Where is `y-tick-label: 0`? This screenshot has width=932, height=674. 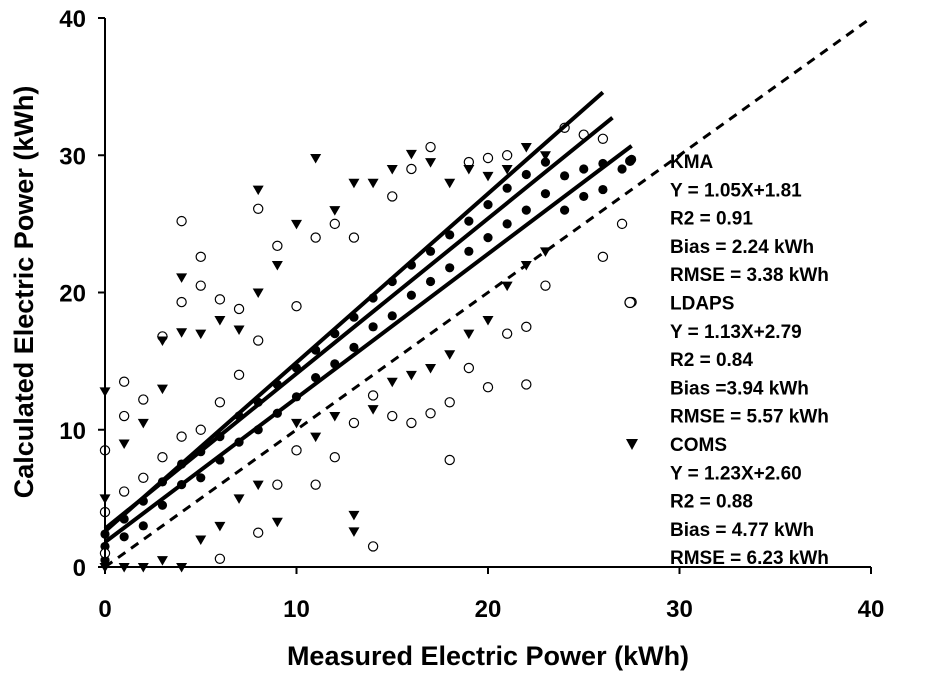
y-tick-label: 0 is located at coordinates (79, 568).